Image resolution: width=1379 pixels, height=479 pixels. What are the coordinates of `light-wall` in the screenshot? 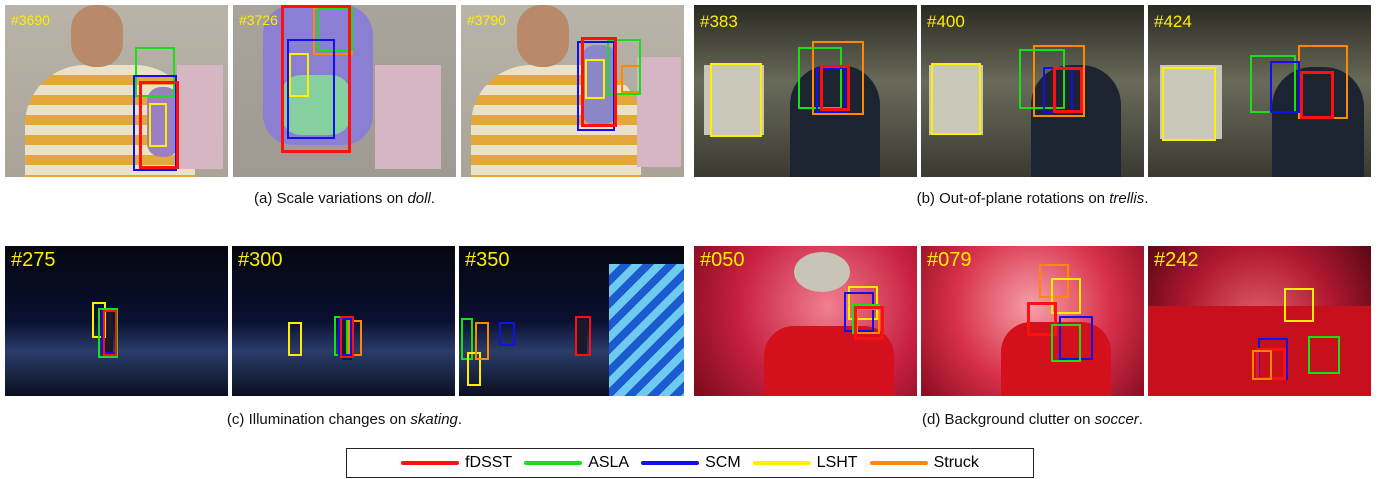 It's located at (646, 330).